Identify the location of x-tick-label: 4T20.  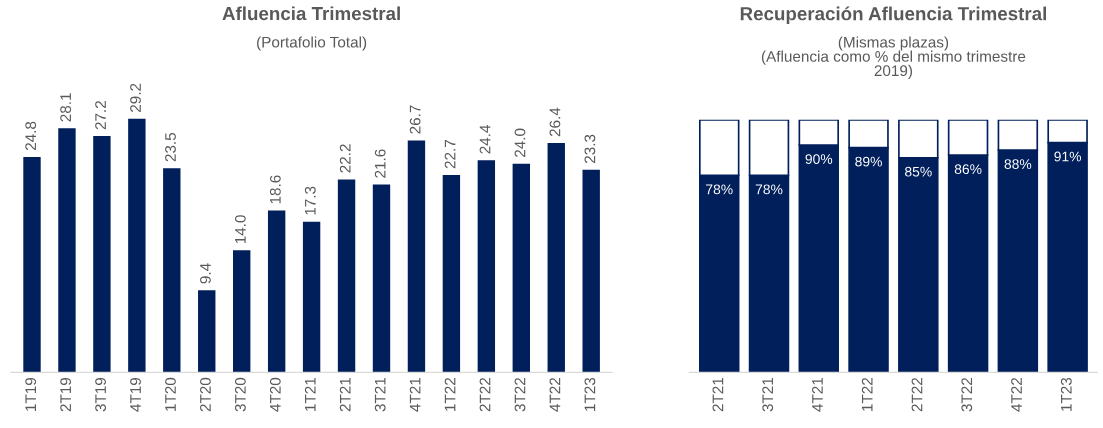
(275, 394).